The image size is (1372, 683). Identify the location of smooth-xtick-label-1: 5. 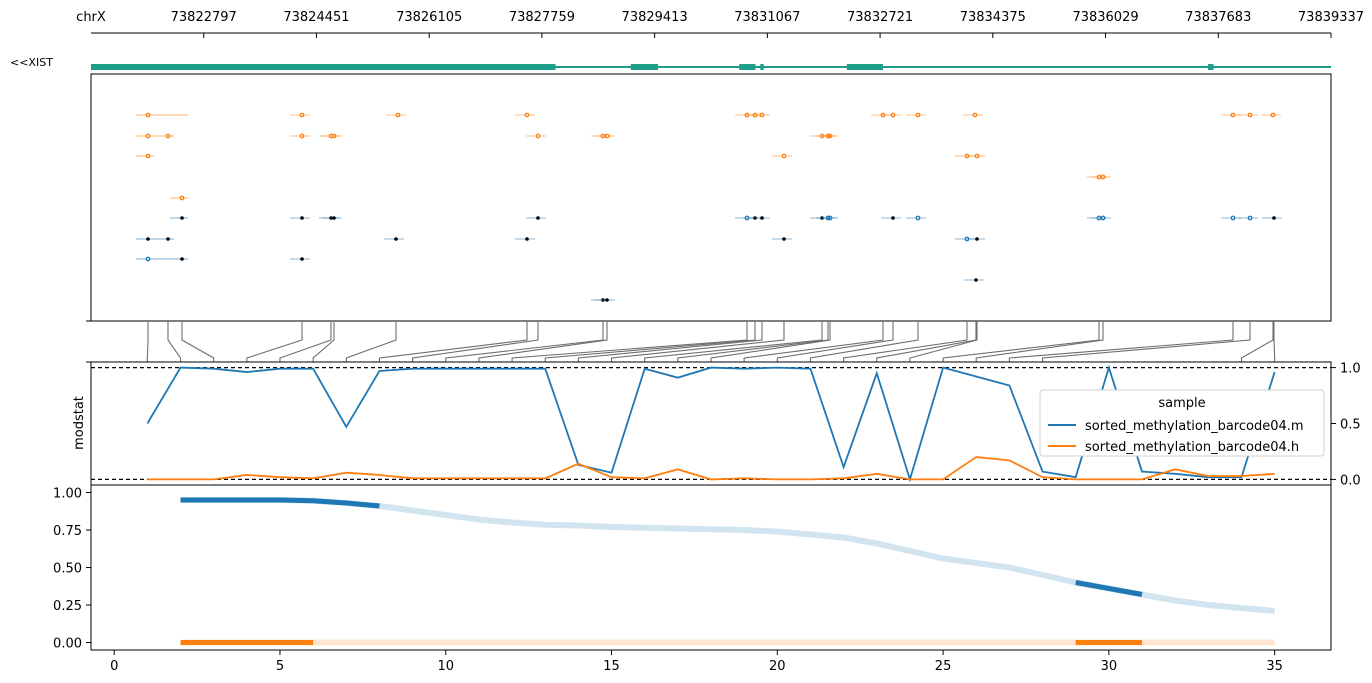
(280, 666).